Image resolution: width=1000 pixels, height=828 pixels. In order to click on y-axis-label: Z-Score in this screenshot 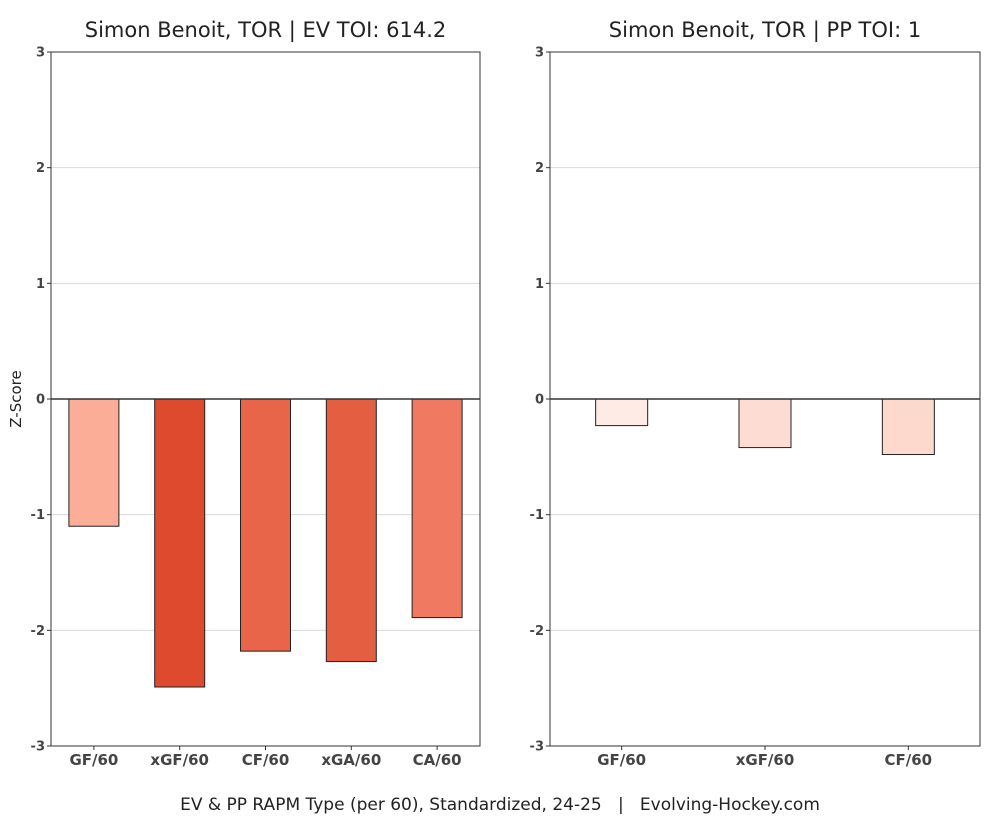, I will do `click(16, 398)`.